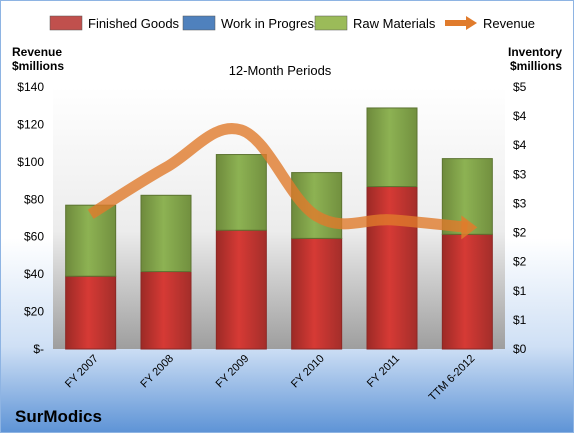  Describe the element at coordinates (38, 349) in the screenshot. I see `left-tick-label: $-` at that location.